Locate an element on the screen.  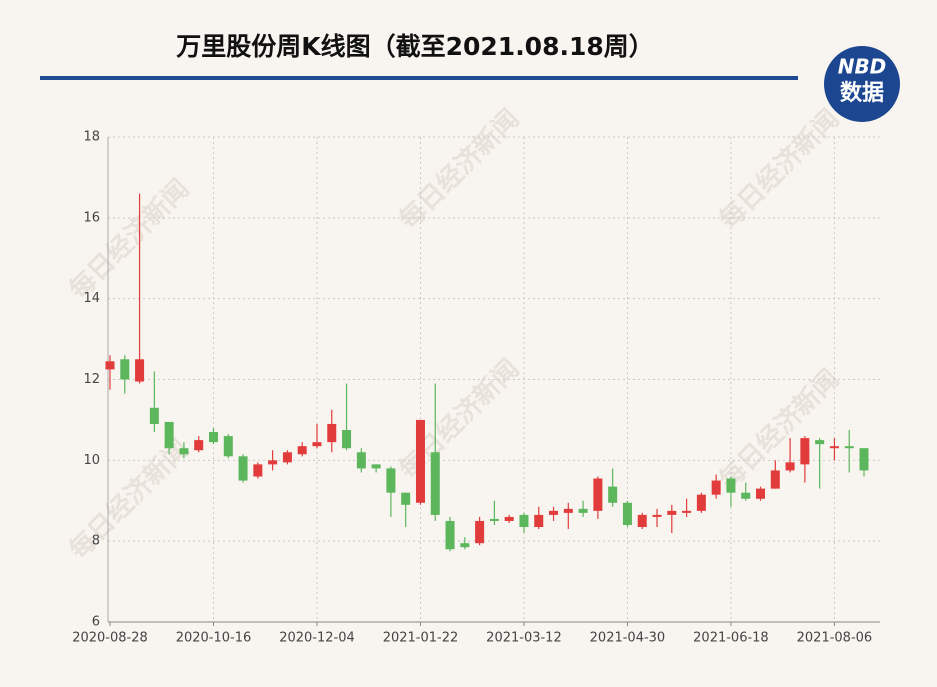
x-tick-label: 2021-01-22 is located at coordinates (421, 638).